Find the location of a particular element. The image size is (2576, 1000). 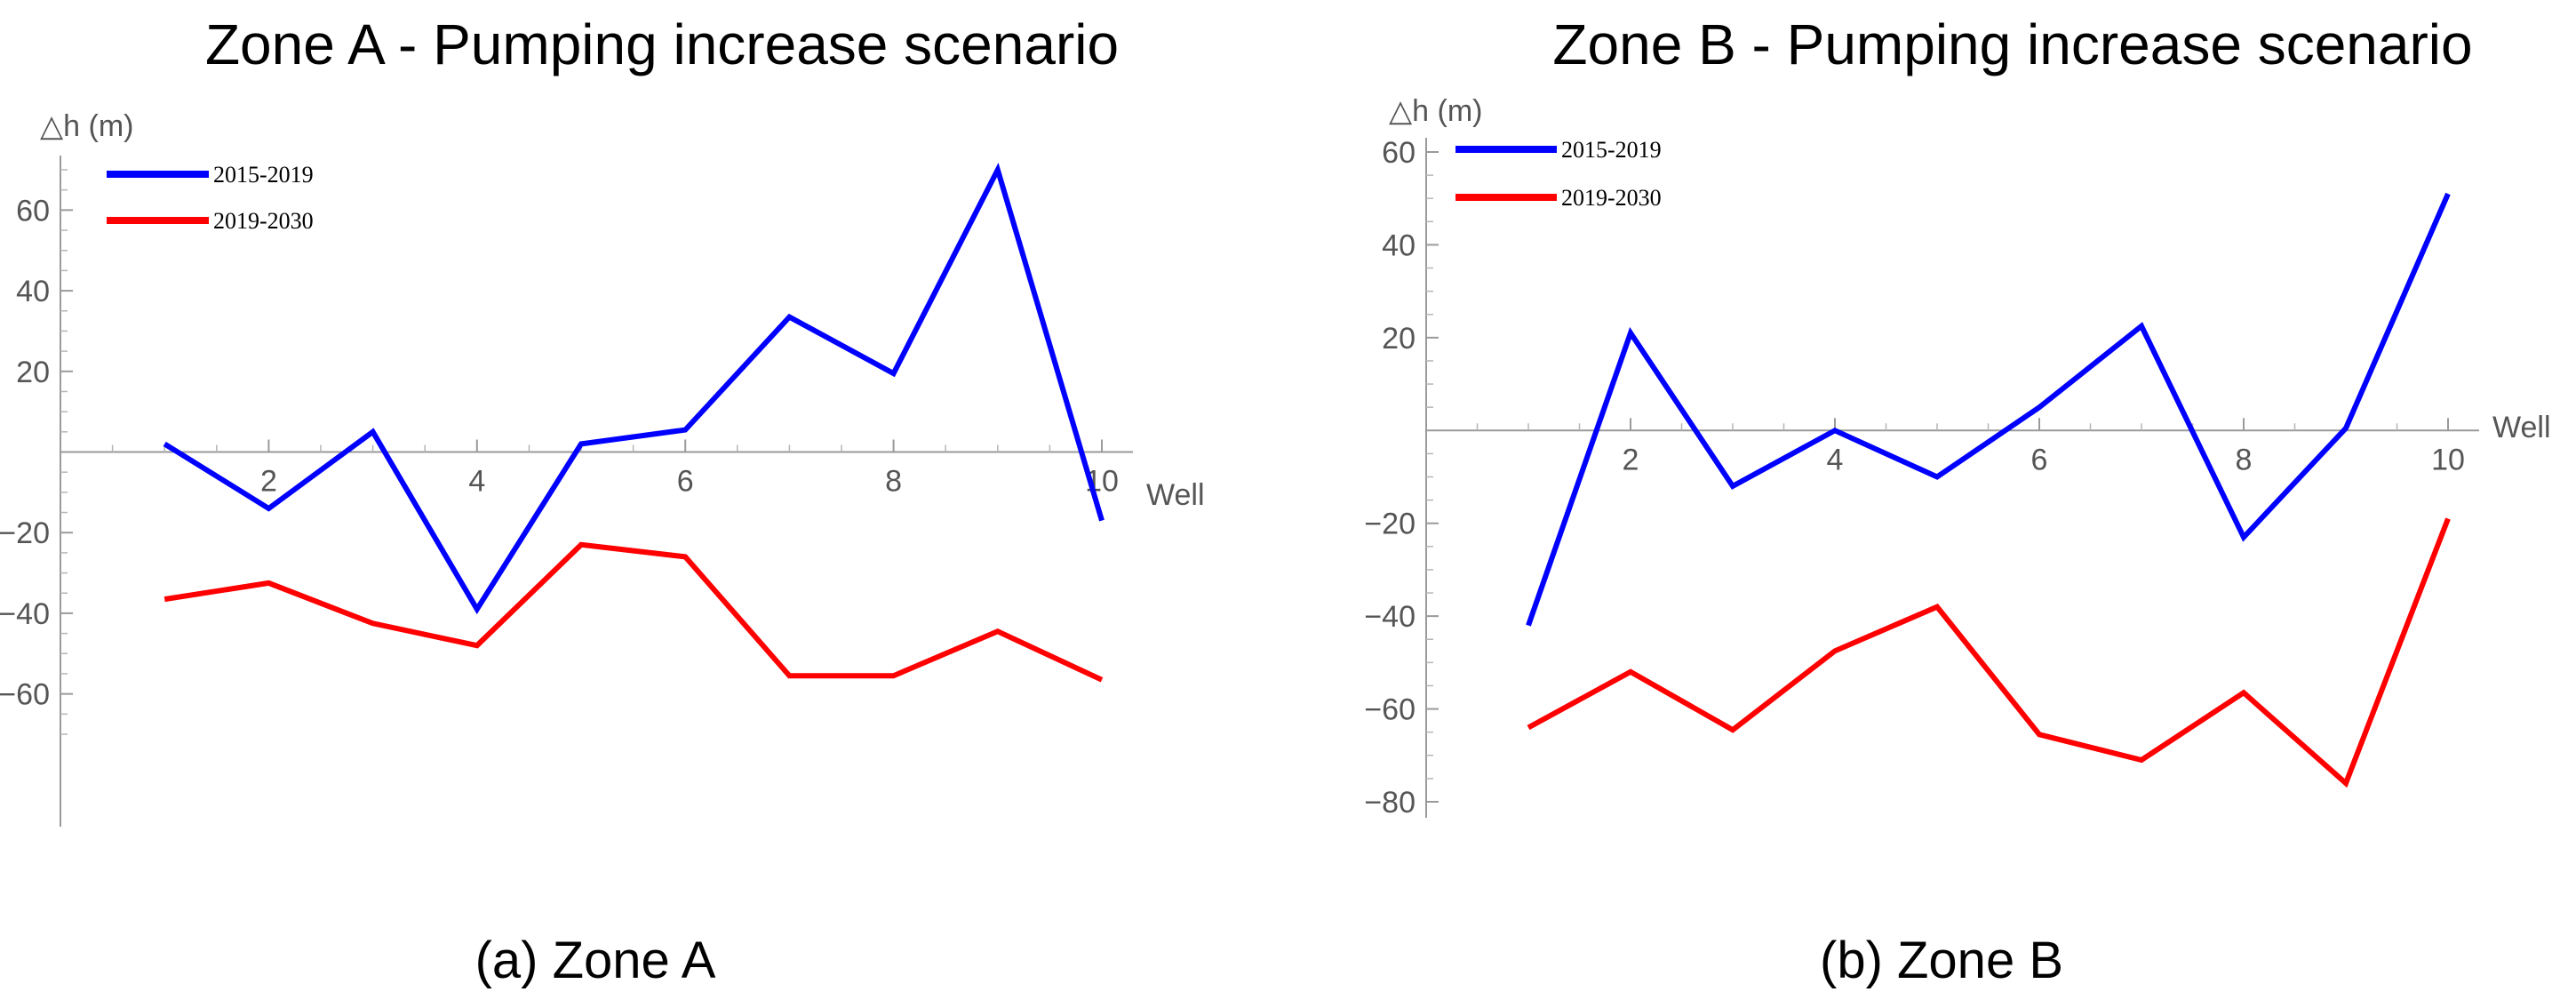

x-axis-label-zone-a: Well is located at coordinates (1175, 495).